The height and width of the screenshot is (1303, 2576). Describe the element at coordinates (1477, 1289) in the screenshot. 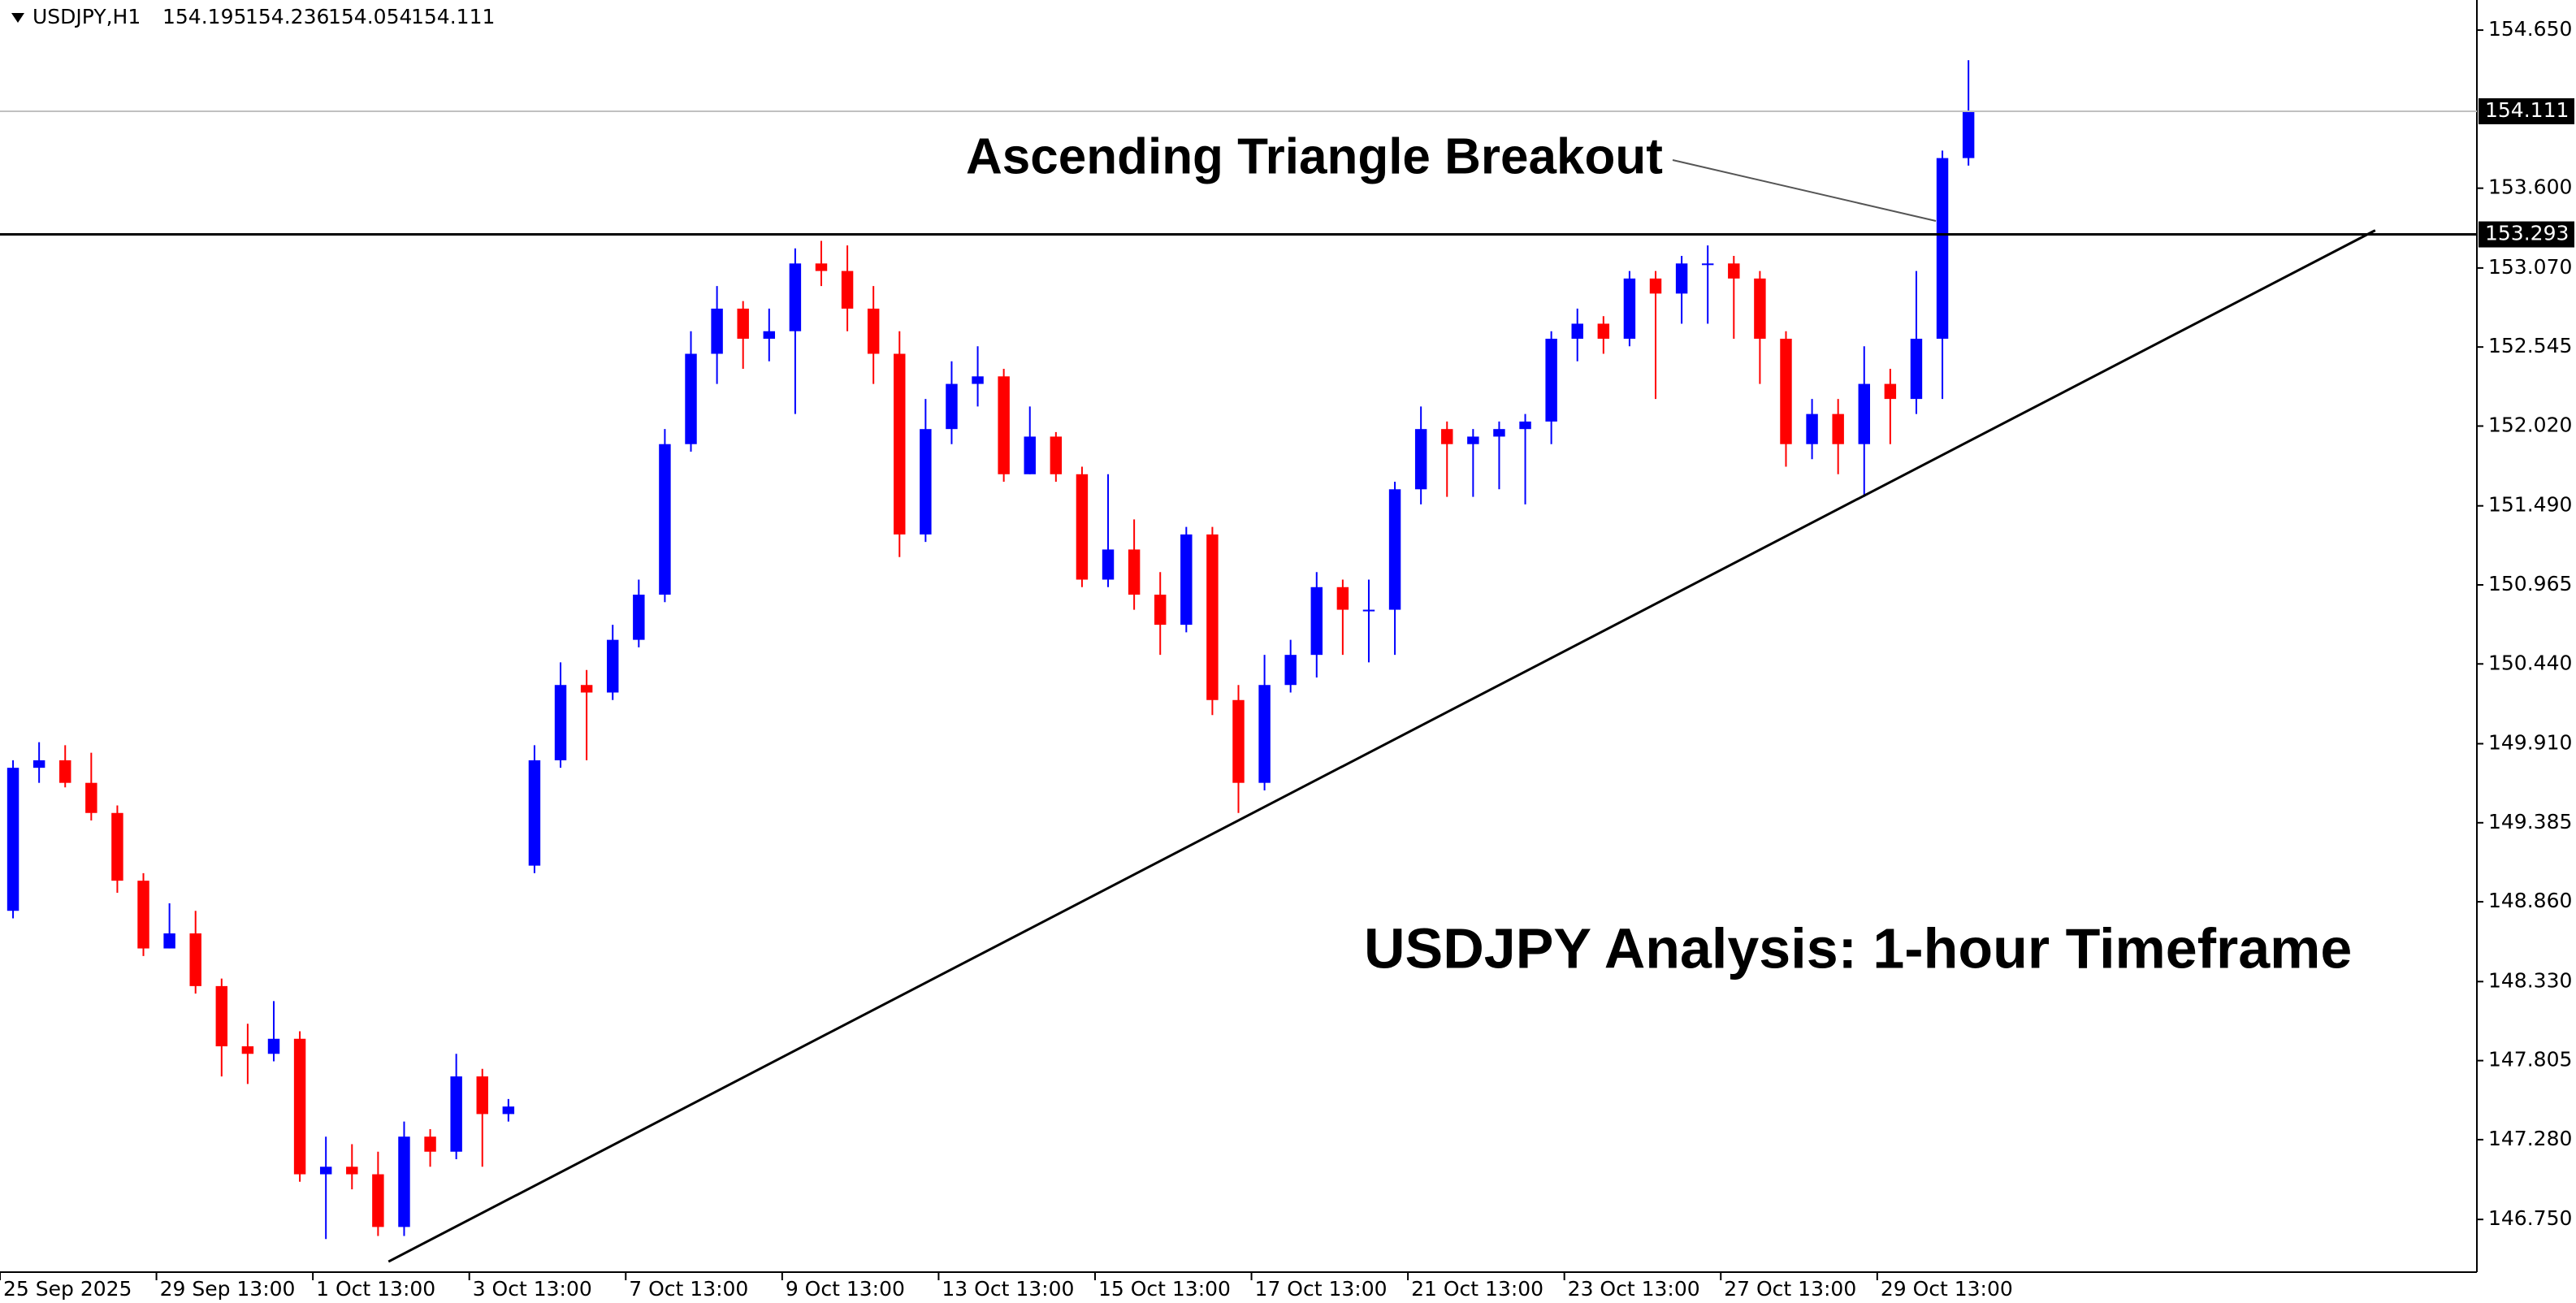

I see `x-tick-label: 21 Oct 13:00` at that location.